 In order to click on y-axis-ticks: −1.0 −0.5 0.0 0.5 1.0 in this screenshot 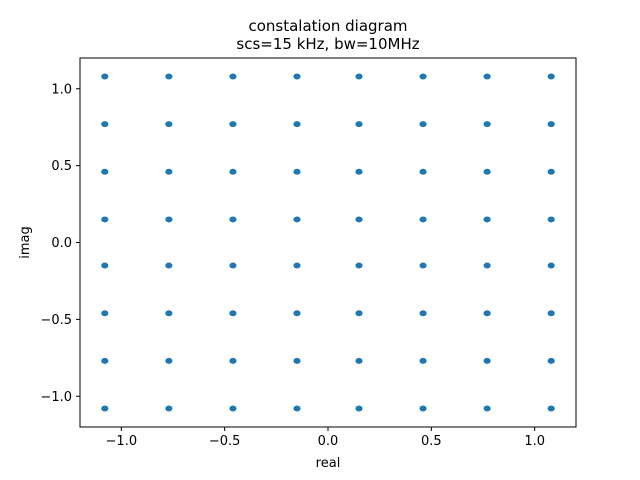, I will do `click(60, 243)`.